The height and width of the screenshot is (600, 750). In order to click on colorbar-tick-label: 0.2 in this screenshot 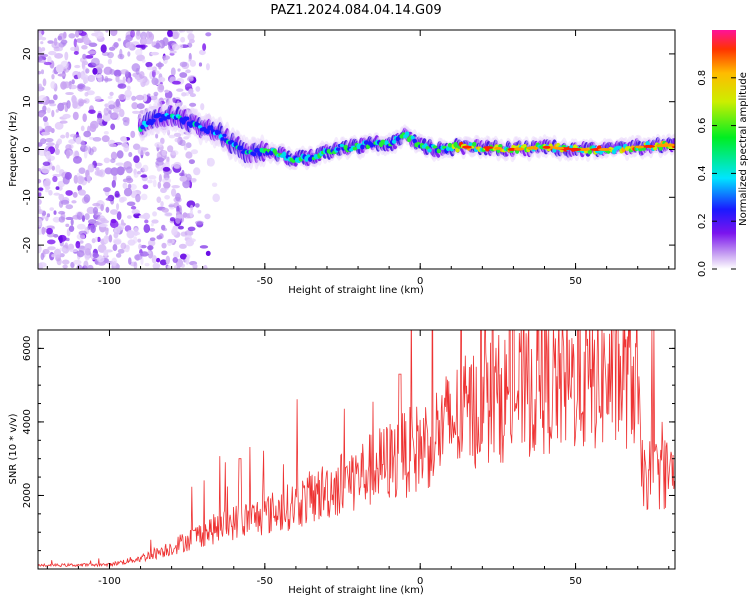, I will do `click(702, 221)`.